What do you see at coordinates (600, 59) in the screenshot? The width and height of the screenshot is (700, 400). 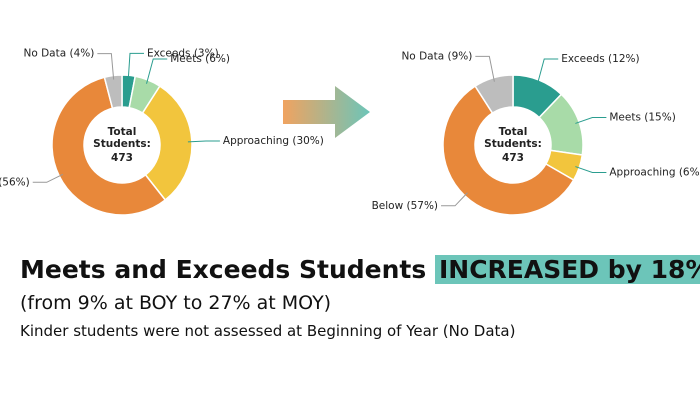 I see `slice-label: Exceeds (12%)` at bounding box center [600, 59].